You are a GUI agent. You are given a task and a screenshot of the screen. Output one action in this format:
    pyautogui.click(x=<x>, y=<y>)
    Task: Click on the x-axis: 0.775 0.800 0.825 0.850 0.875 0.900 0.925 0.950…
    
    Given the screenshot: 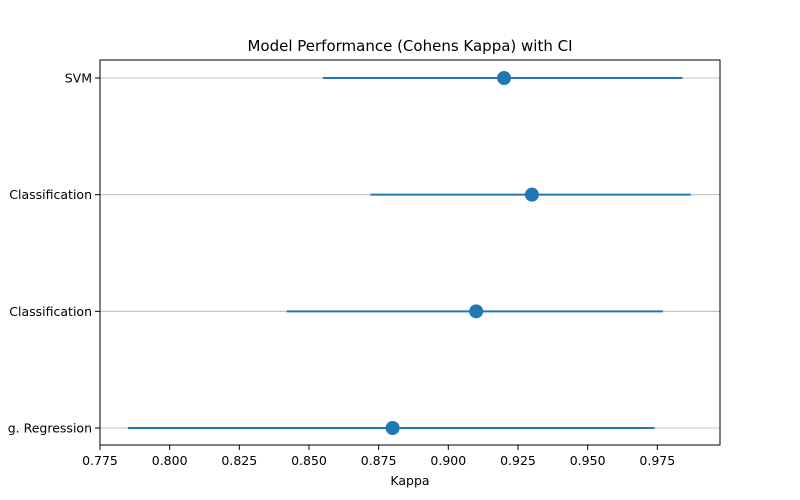 What is the action you would take?
    pyautogui.click(x=378, y=456)
    